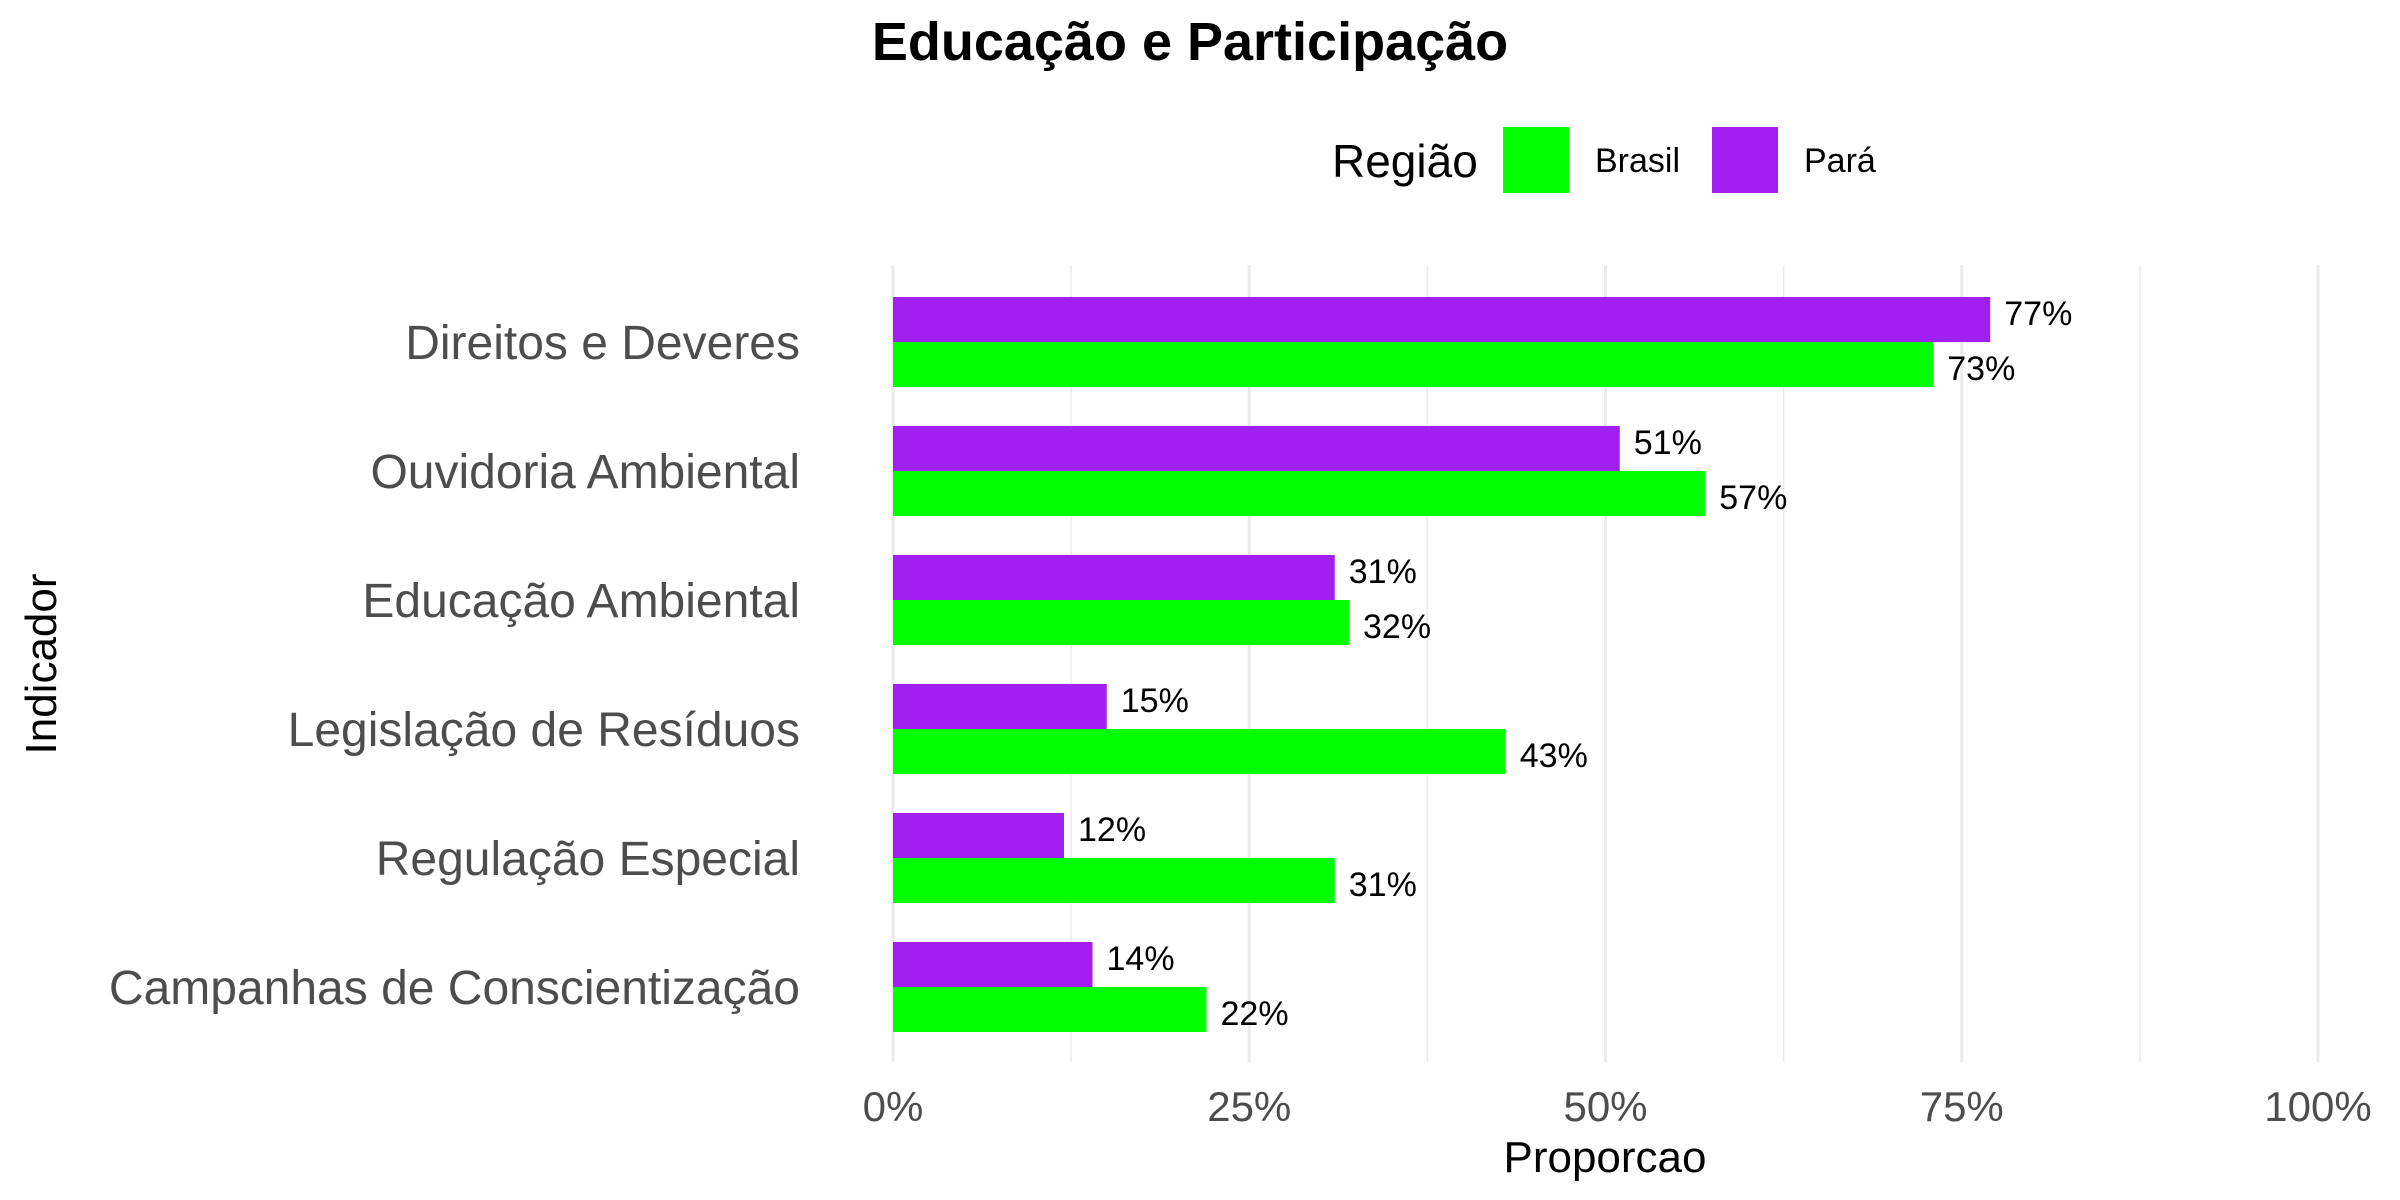 This screenshot has height=1200, width=2400. I want to click on legend-key-brasil, so click(1536, 160).